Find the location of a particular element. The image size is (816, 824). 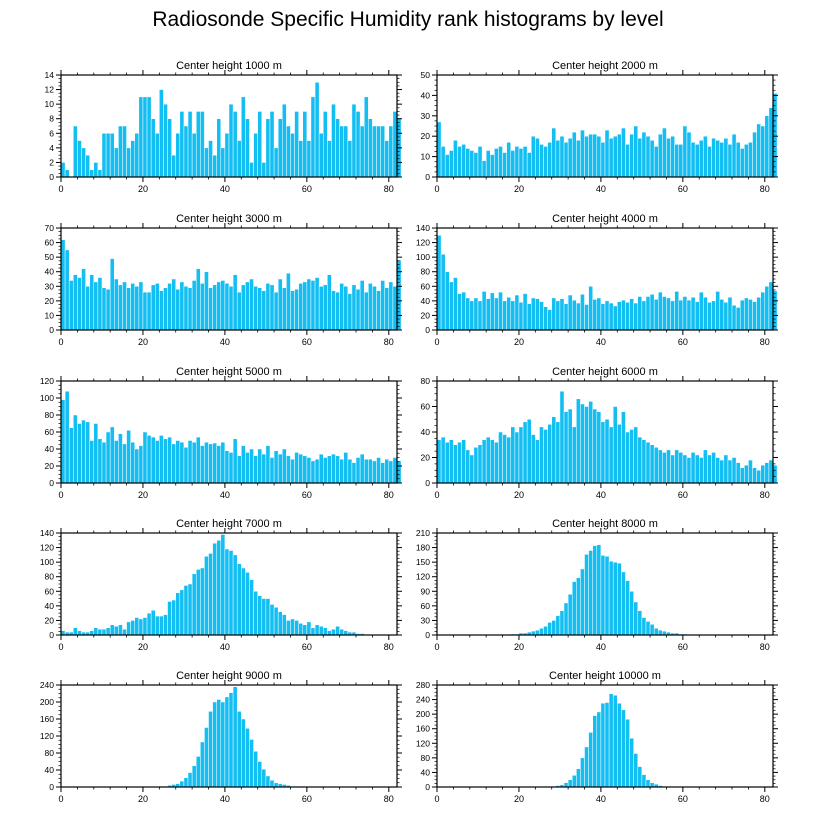

panel-title: Center height 10000 m is located at coordinates (605, 676).